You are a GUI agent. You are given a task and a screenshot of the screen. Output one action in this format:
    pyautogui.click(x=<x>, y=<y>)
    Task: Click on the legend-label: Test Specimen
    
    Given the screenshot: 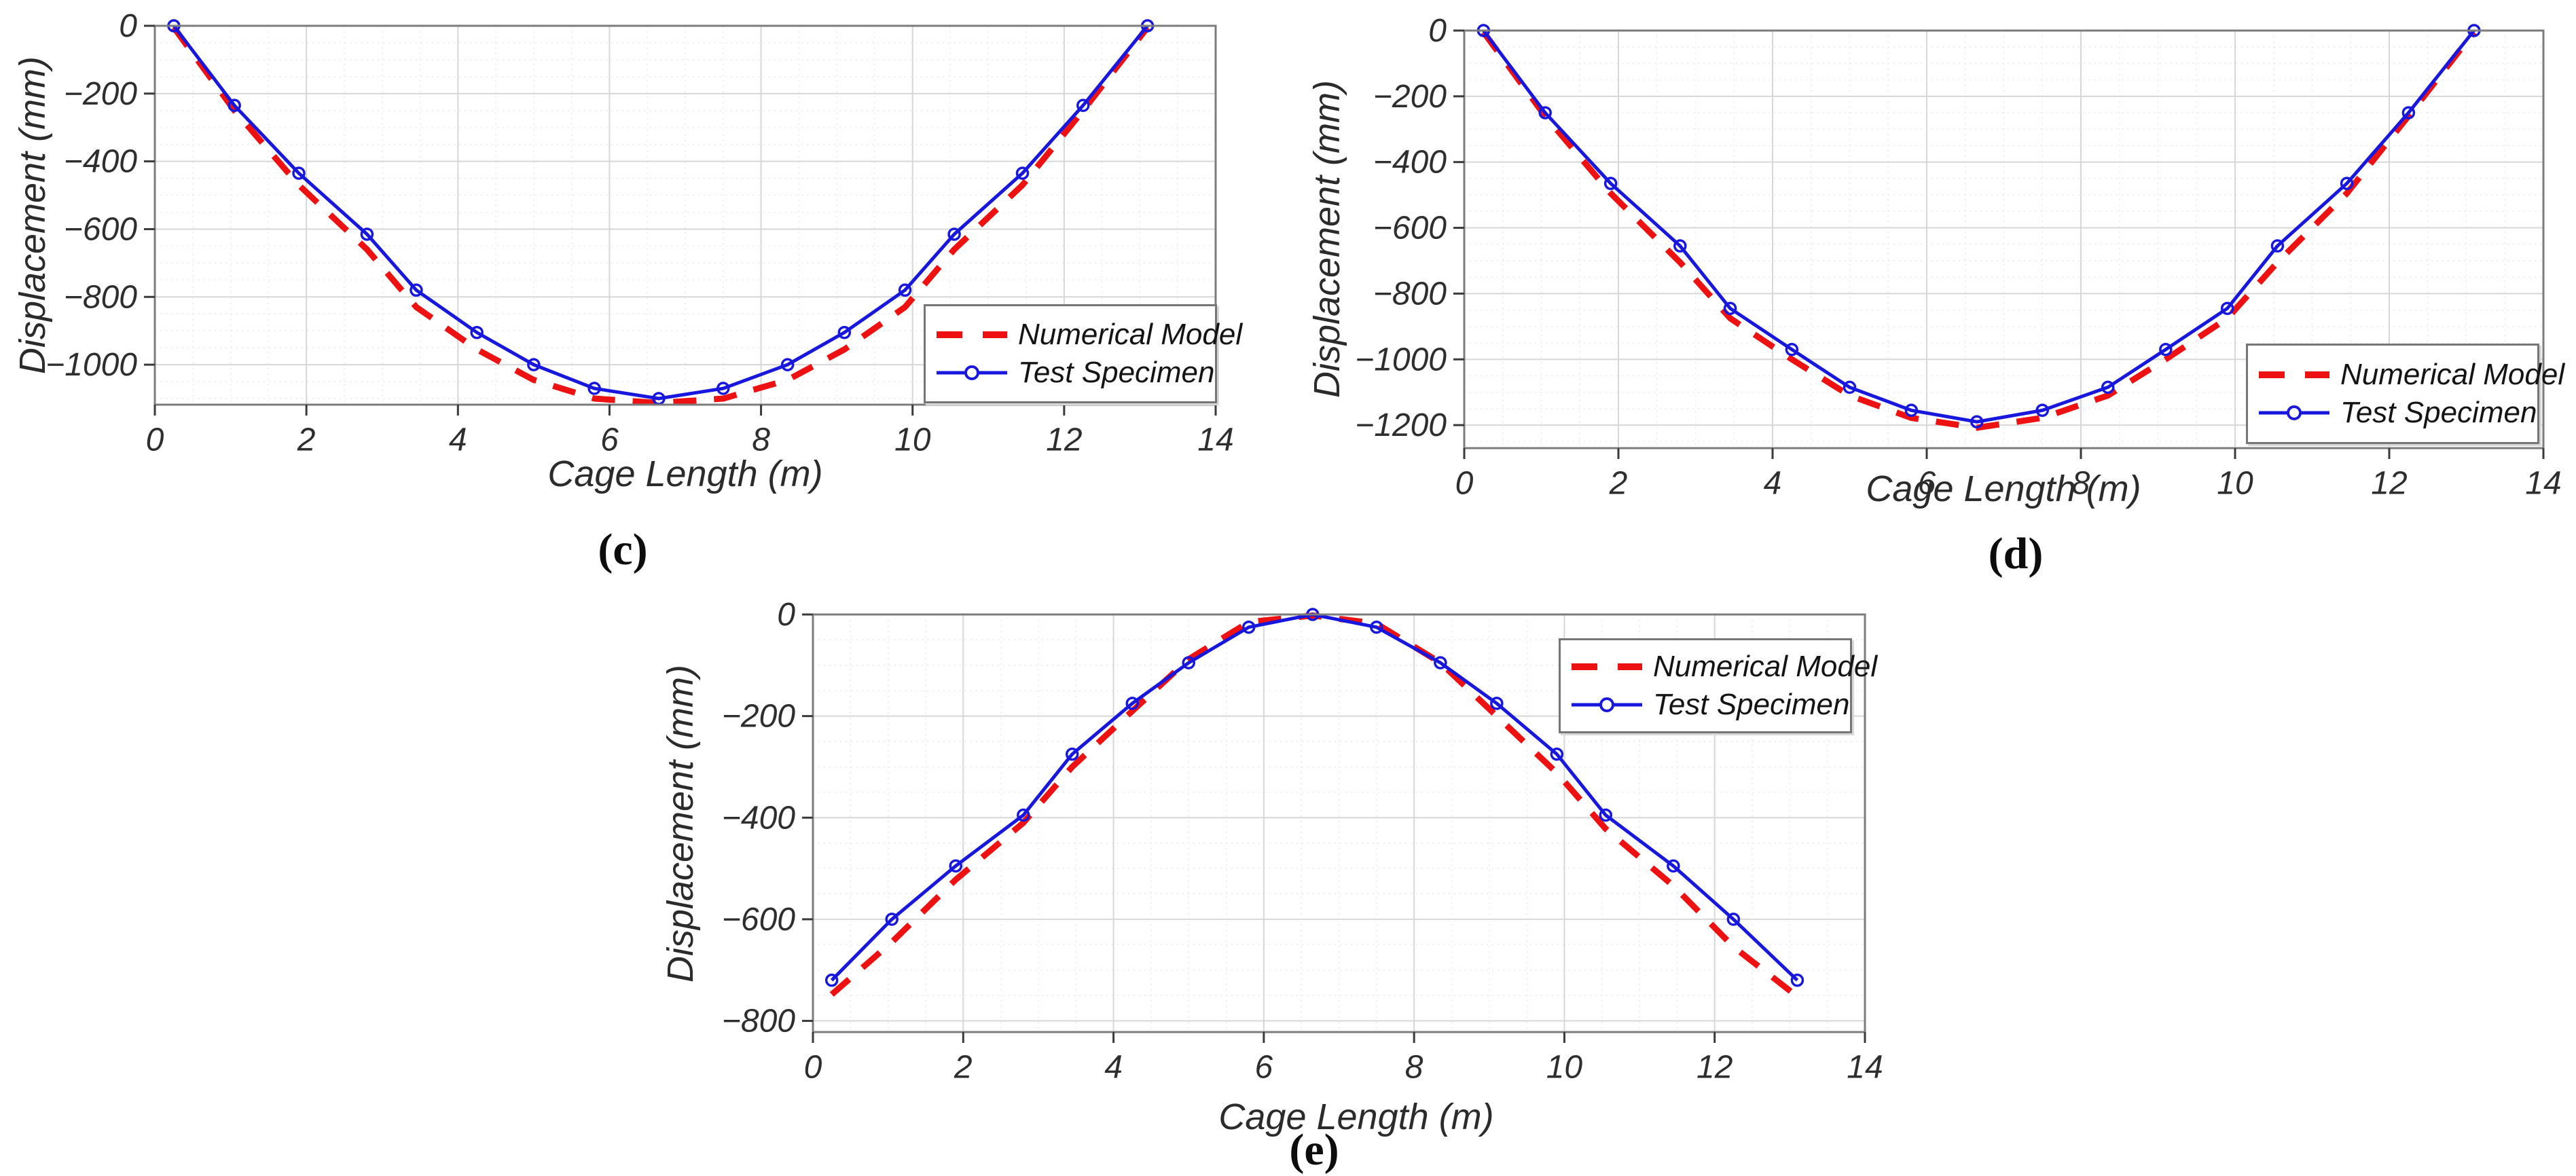 What is the action you would take?
    pyautogui.click(x=2438, y=412)
    